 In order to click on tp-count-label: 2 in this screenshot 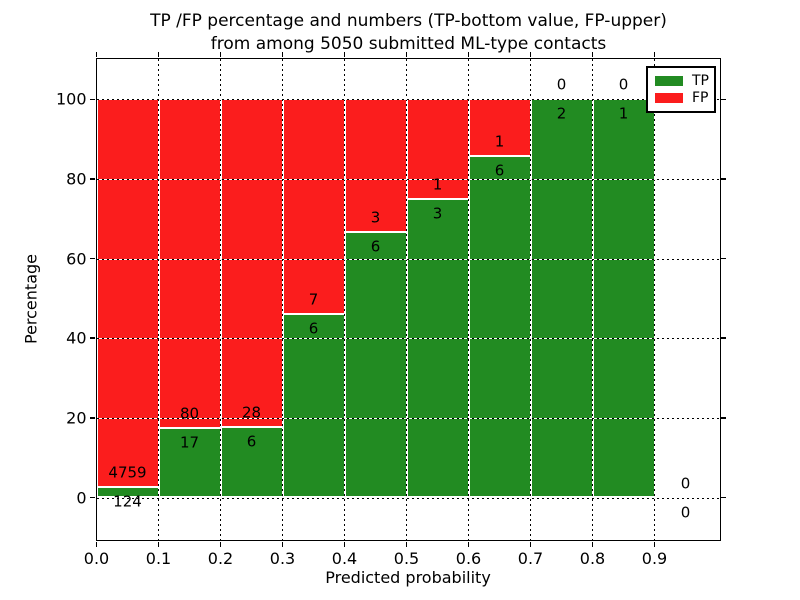, I will do `click(561, 113)`.